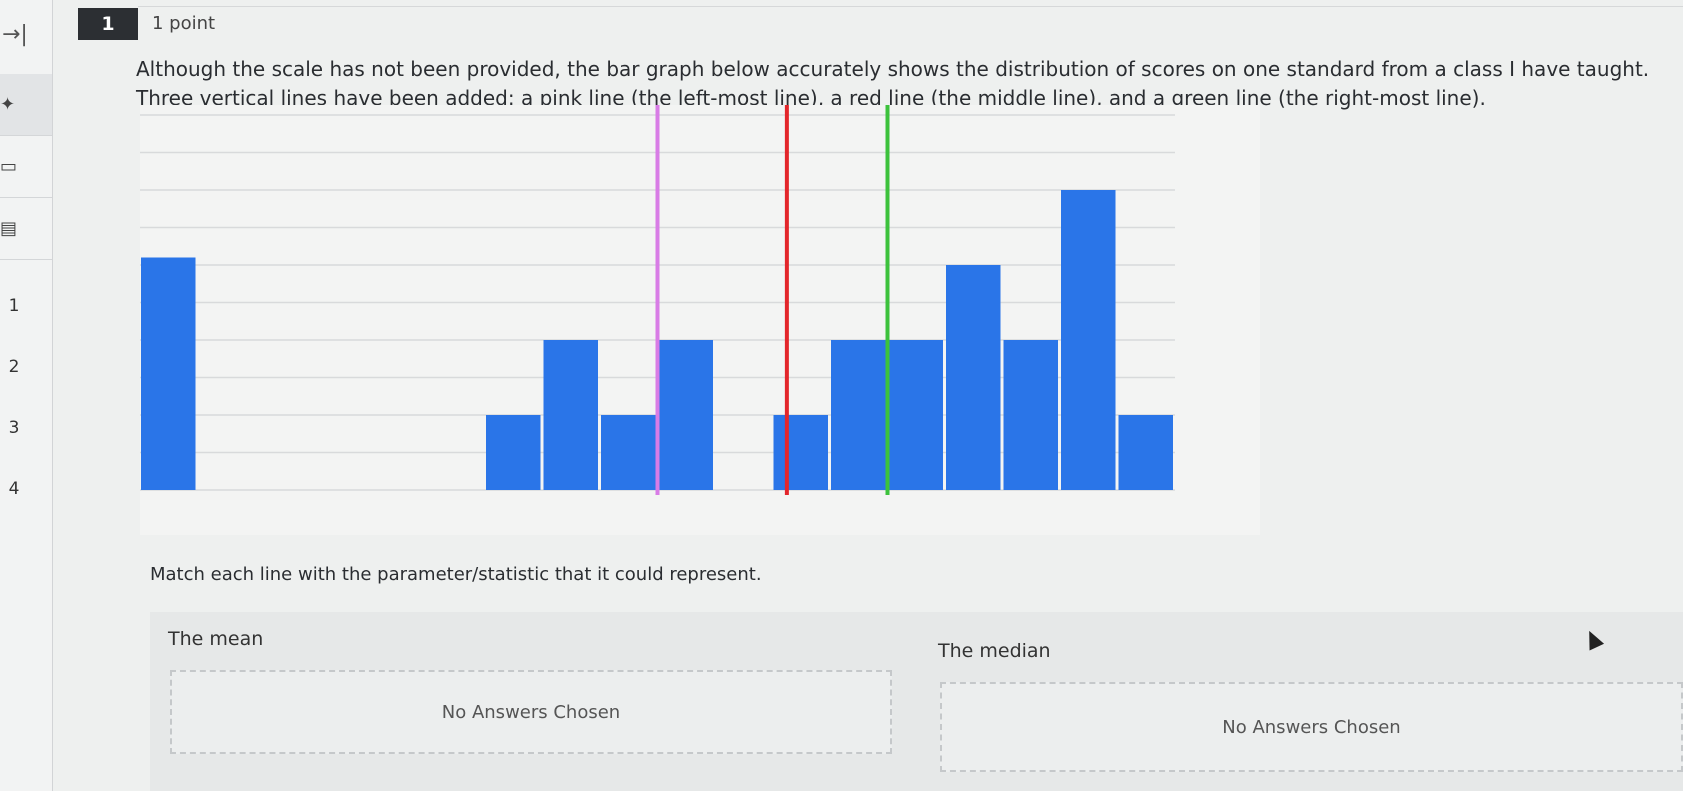 This screenshot has width=1683, height=791. Describe the element at coordinates (8, 104) in the screenshot. I see `pin-icon: ✦` at that location.